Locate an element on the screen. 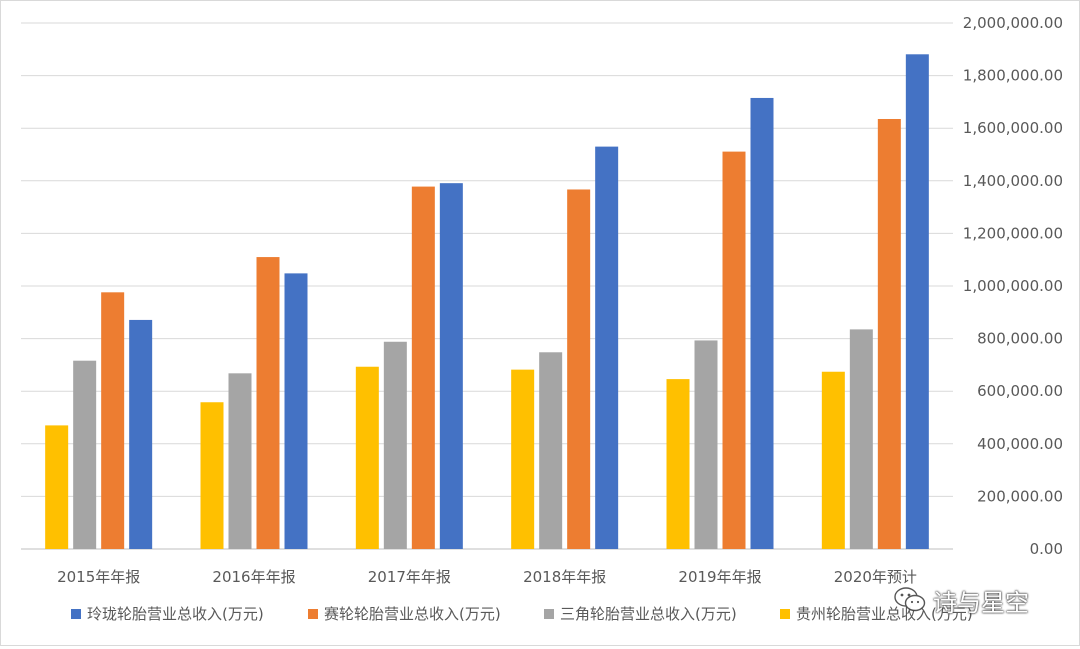 The height and width of the screenshot is (649, 1080). x-tick-label: 2018年年报 is located at coordinates (564, 577).